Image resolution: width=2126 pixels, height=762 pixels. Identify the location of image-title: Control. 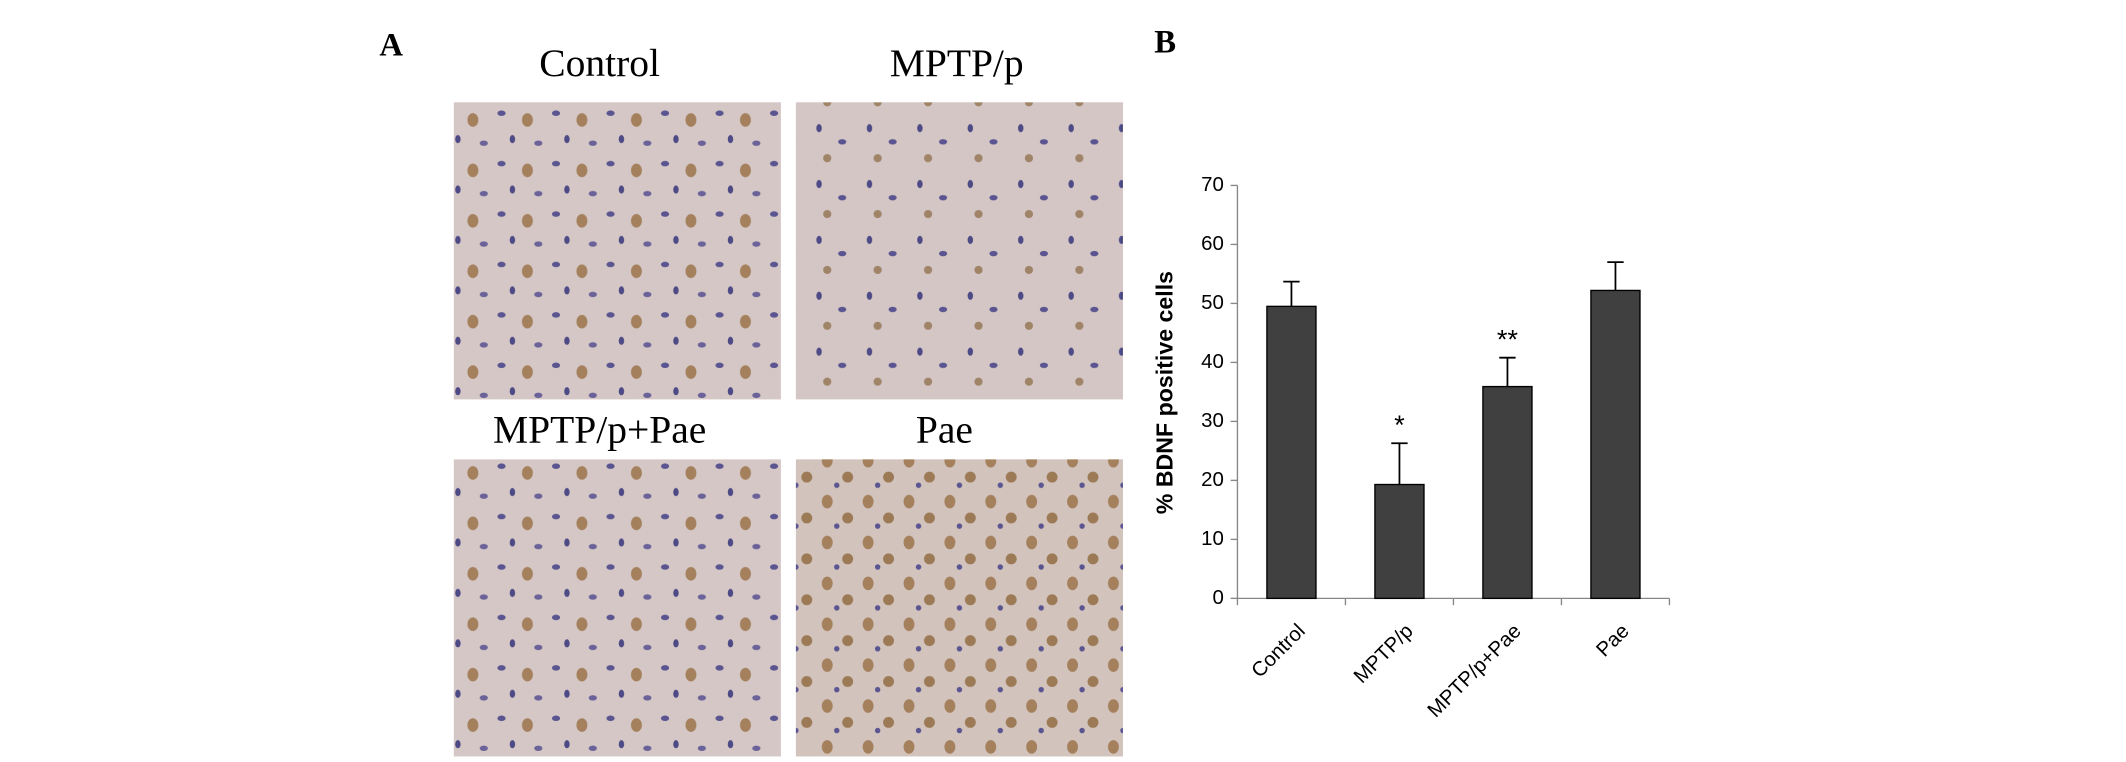
(599, 63).